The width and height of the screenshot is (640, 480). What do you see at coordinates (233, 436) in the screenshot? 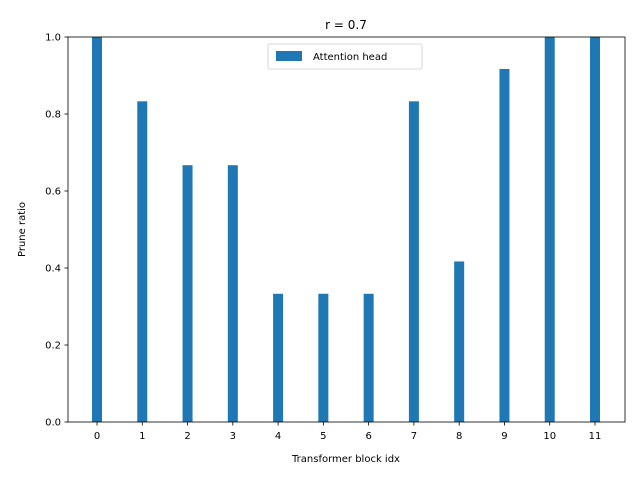
I see `x-tick-label-3: 3` at bounding box center [233, 436].